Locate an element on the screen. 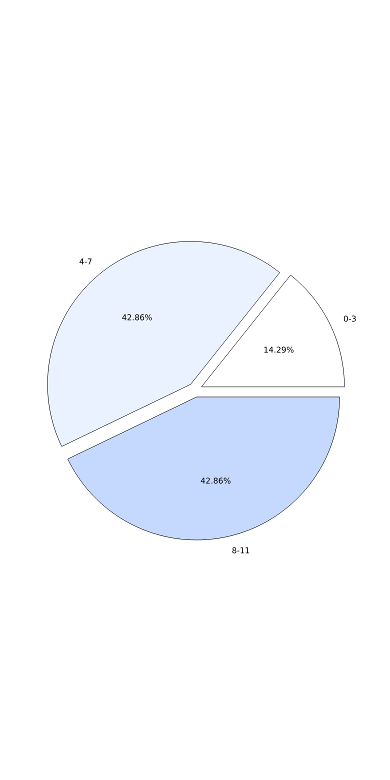 This screenshot has height=780, width=390. slice-label: 8-11 is located at coordinates (241, 550).